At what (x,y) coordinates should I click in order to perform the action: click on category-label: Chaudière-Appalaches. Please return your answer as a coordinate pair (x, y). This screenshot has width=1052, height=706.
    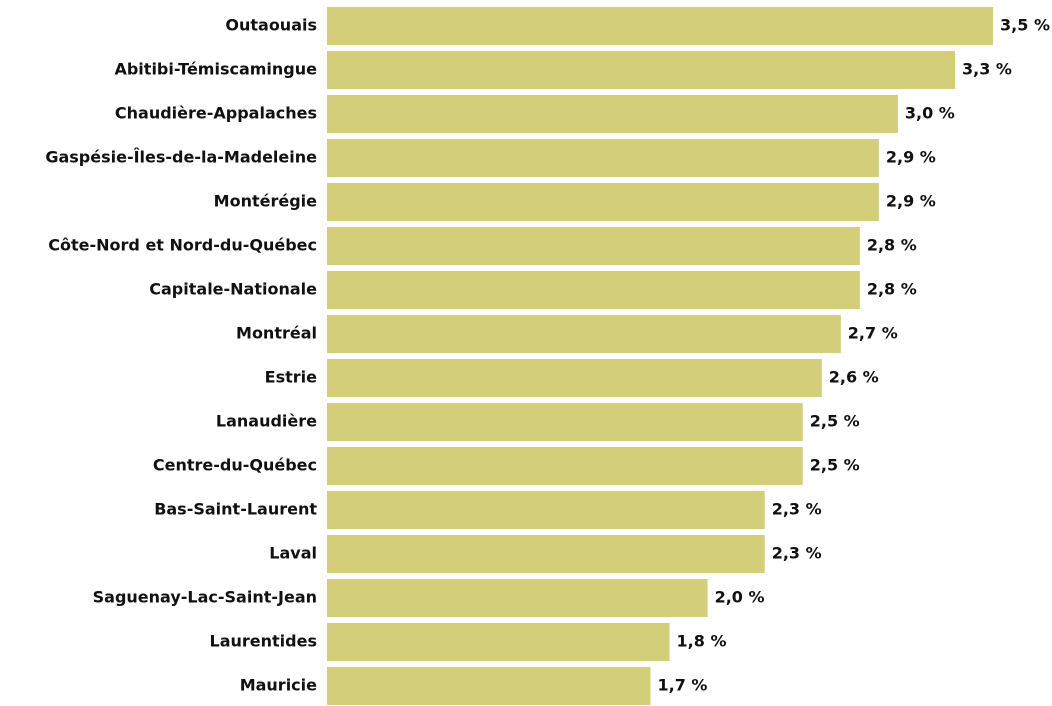
    Looking at the image, I should click on (216, 113).